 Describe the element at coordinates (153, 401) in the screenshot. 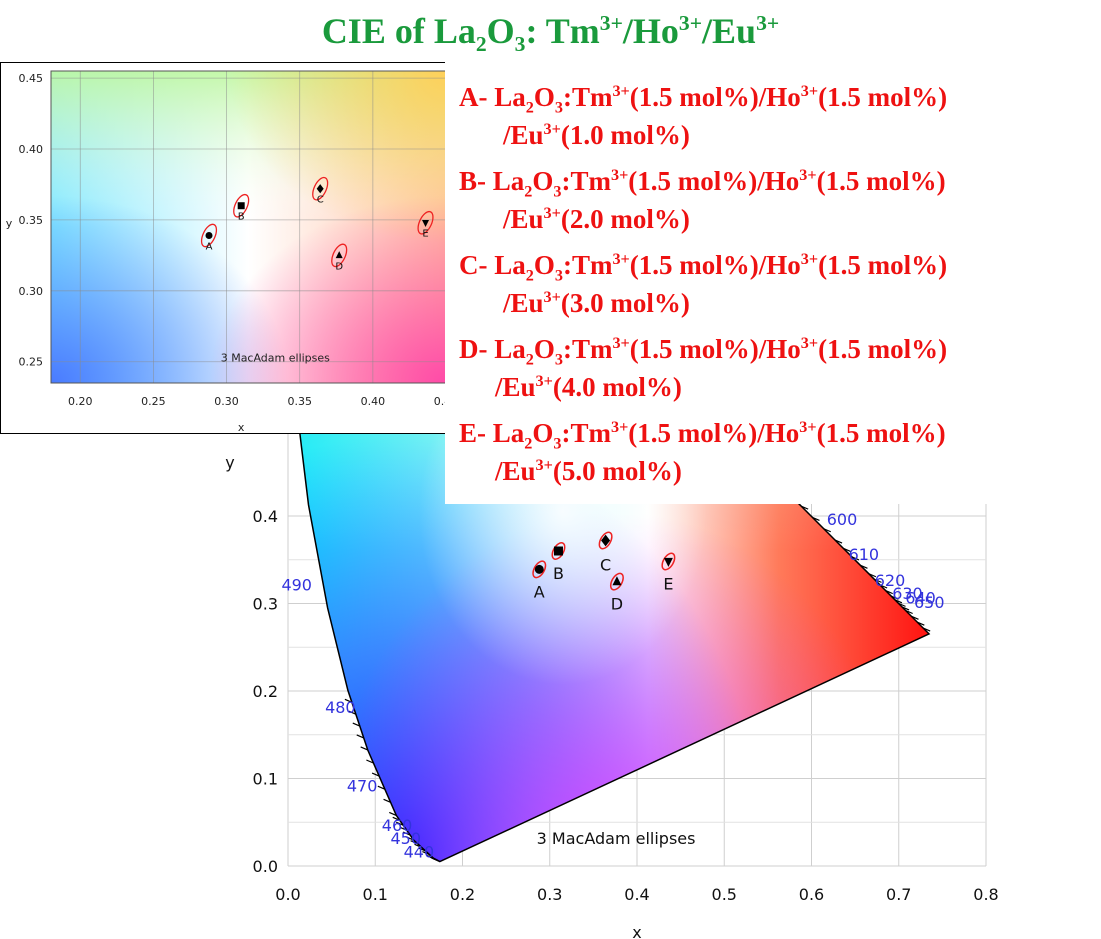

I see `inset-x-tick-label: 0.25` at that location.